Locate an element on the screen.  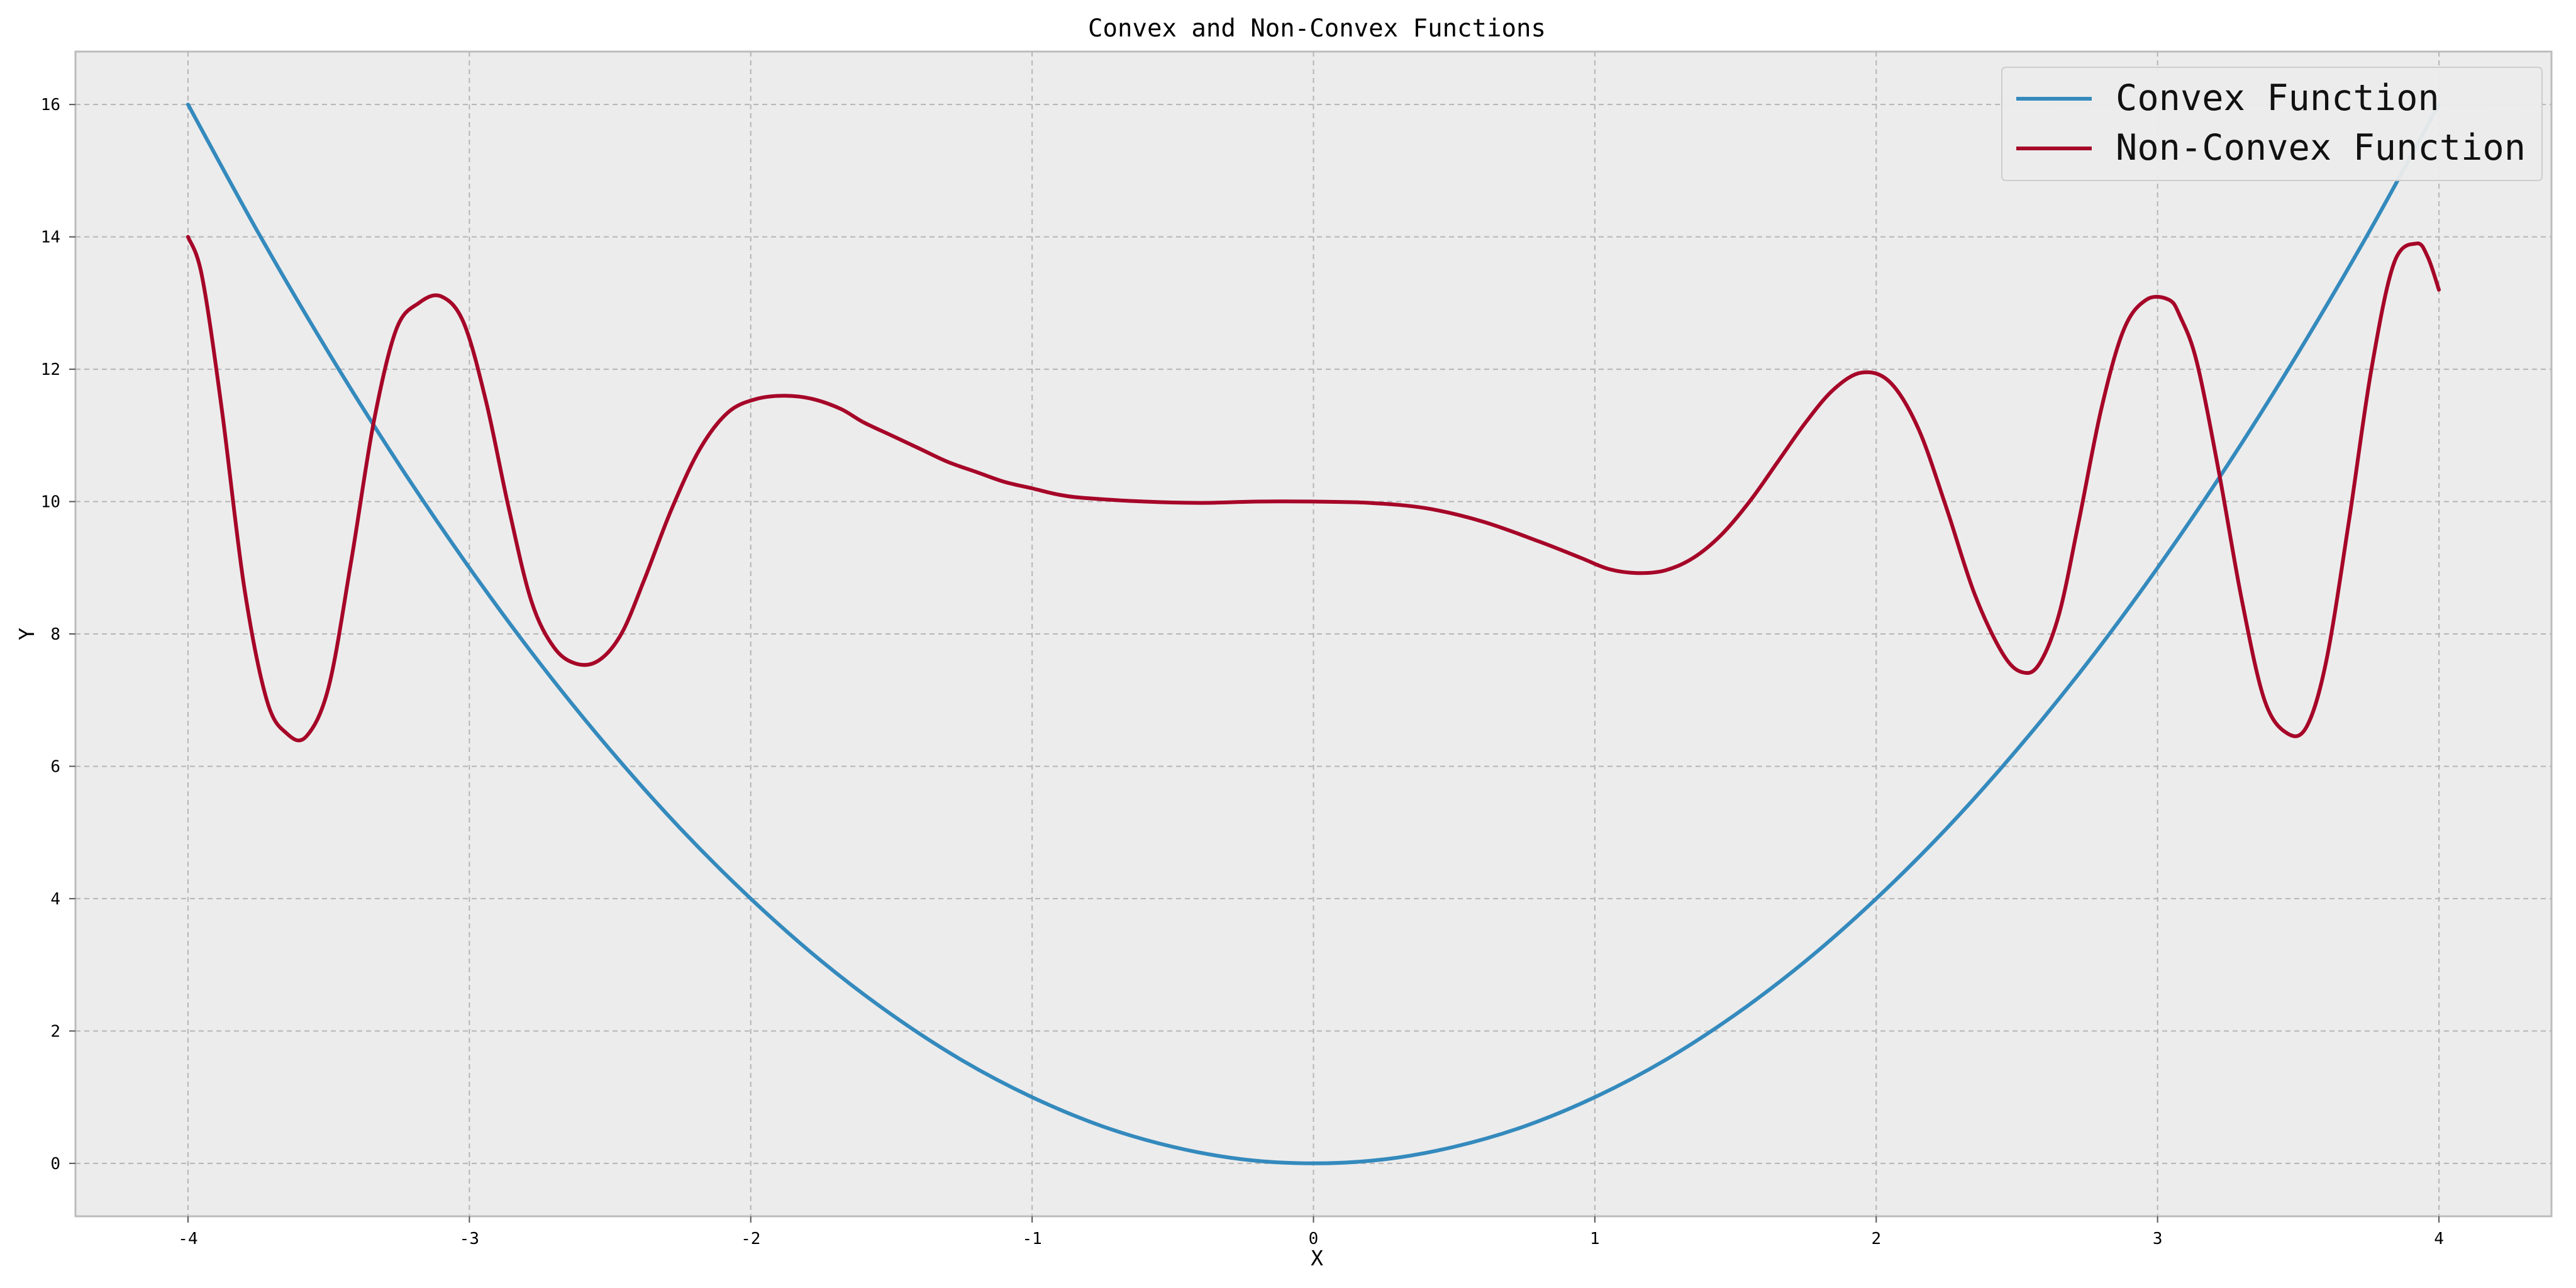
legend-label-convex: Convex Function is located at coordinates (2278, 98).